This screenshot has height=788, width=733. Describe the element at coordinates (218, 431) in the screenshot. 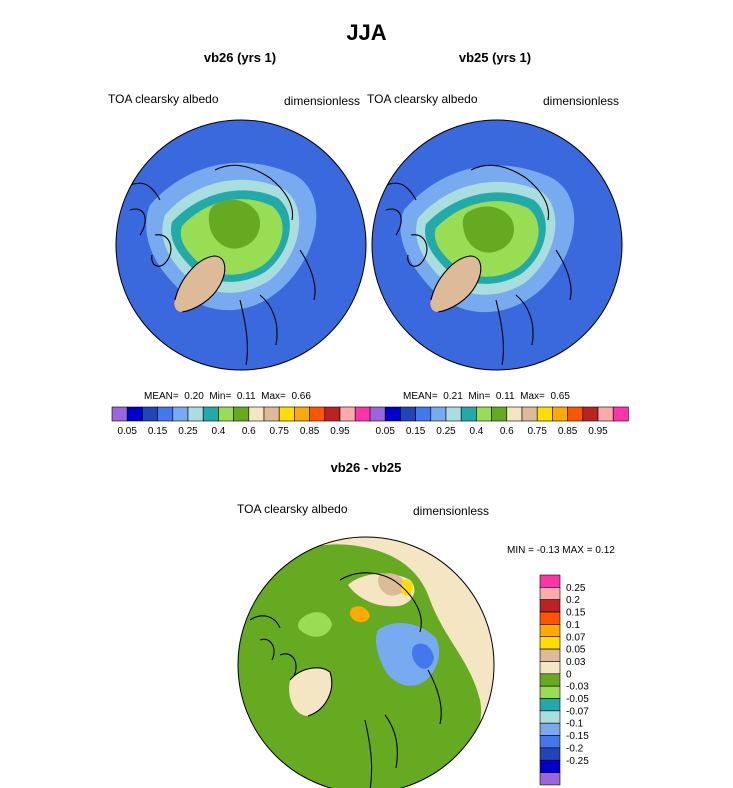

I see `panel1-colorbar-tick-label: 0.4` at that location.